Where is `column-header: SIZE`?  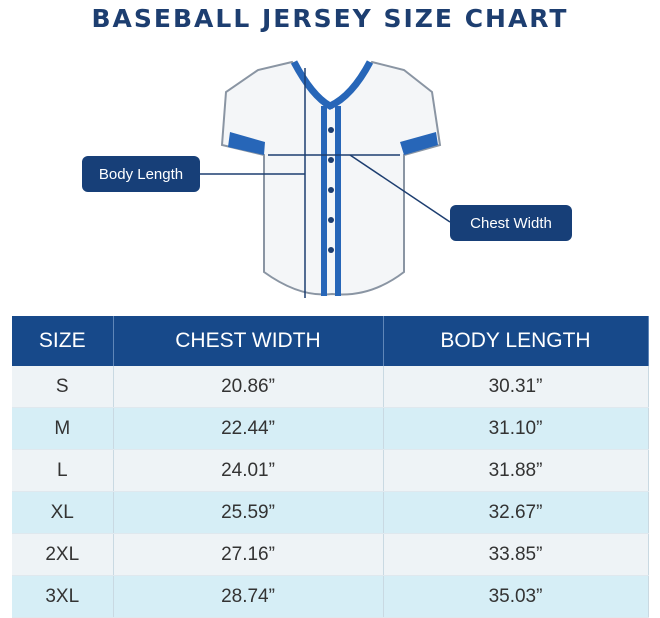 column-header: SIZE is located at coordinates (63, 341).